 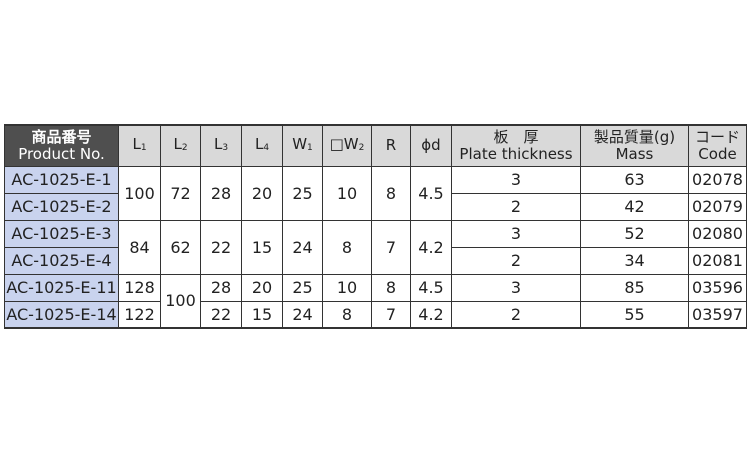 What do you see at coordinates (344, 143) in the screenshot?
I see `header-label: □W` at bounding box center [344, 143].